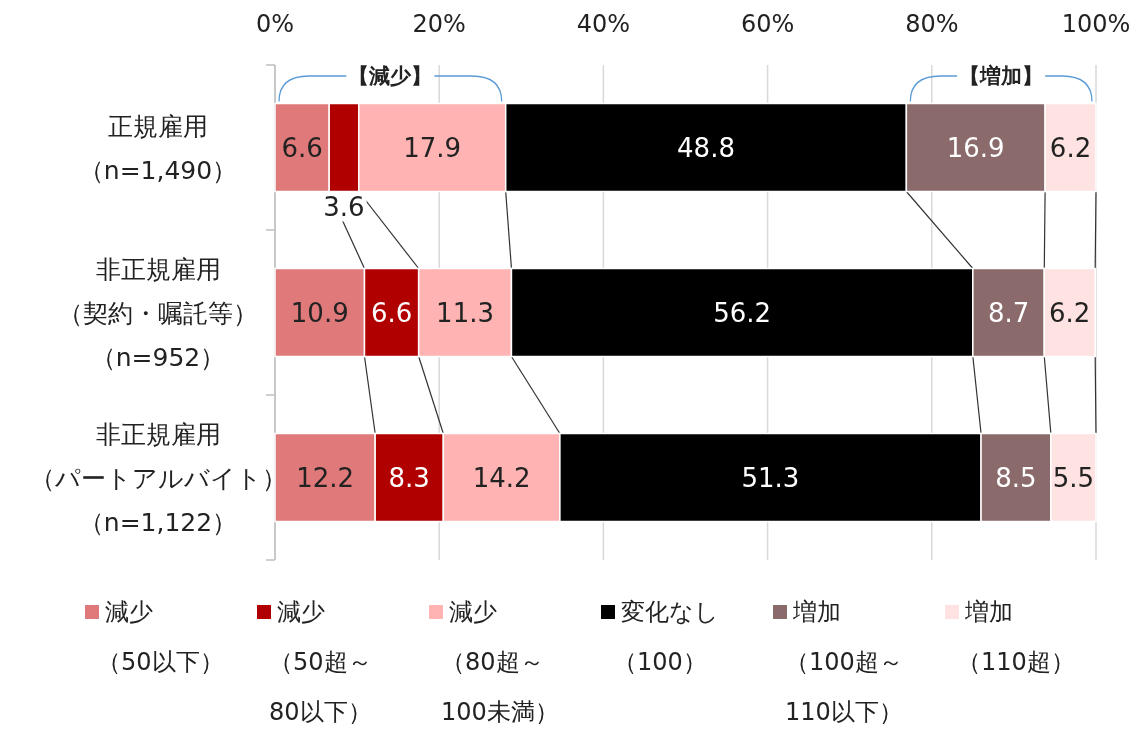 The width and height of the screenshot is (1143, 731). Describe the element at coordinates (1008, 312) in the screenshot. I see `data-label: 8.7` at that location.